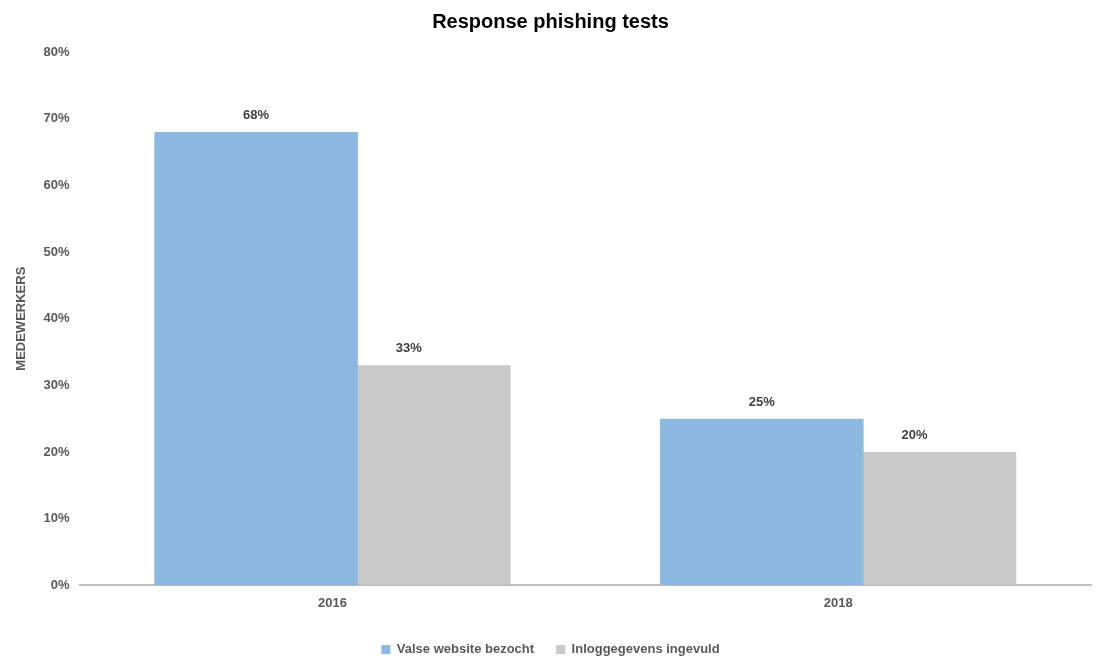 This screenshot has height=670, width=1103. I want to click on y-axis-title: MEDEWERKERS, so click(21, 318).